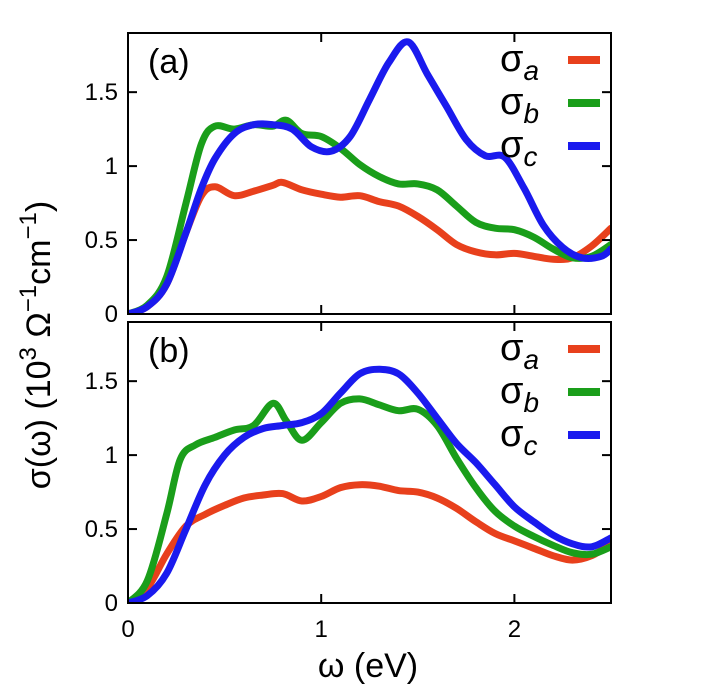  What do you see at coordinates (169, 351) in the screenshot?
I see `panel-label: (b)` at bounding box center [169, 351].